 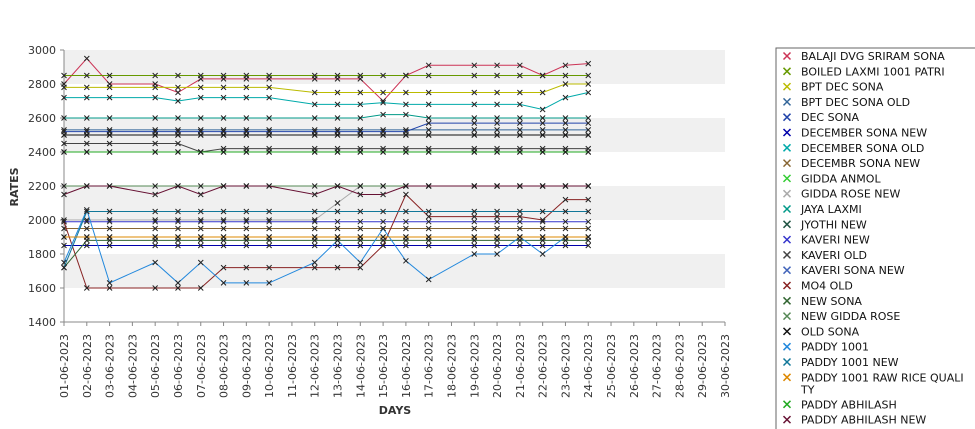 I want to click on legend-label: PADDY ABHILASH, so click(x=849, y=404).